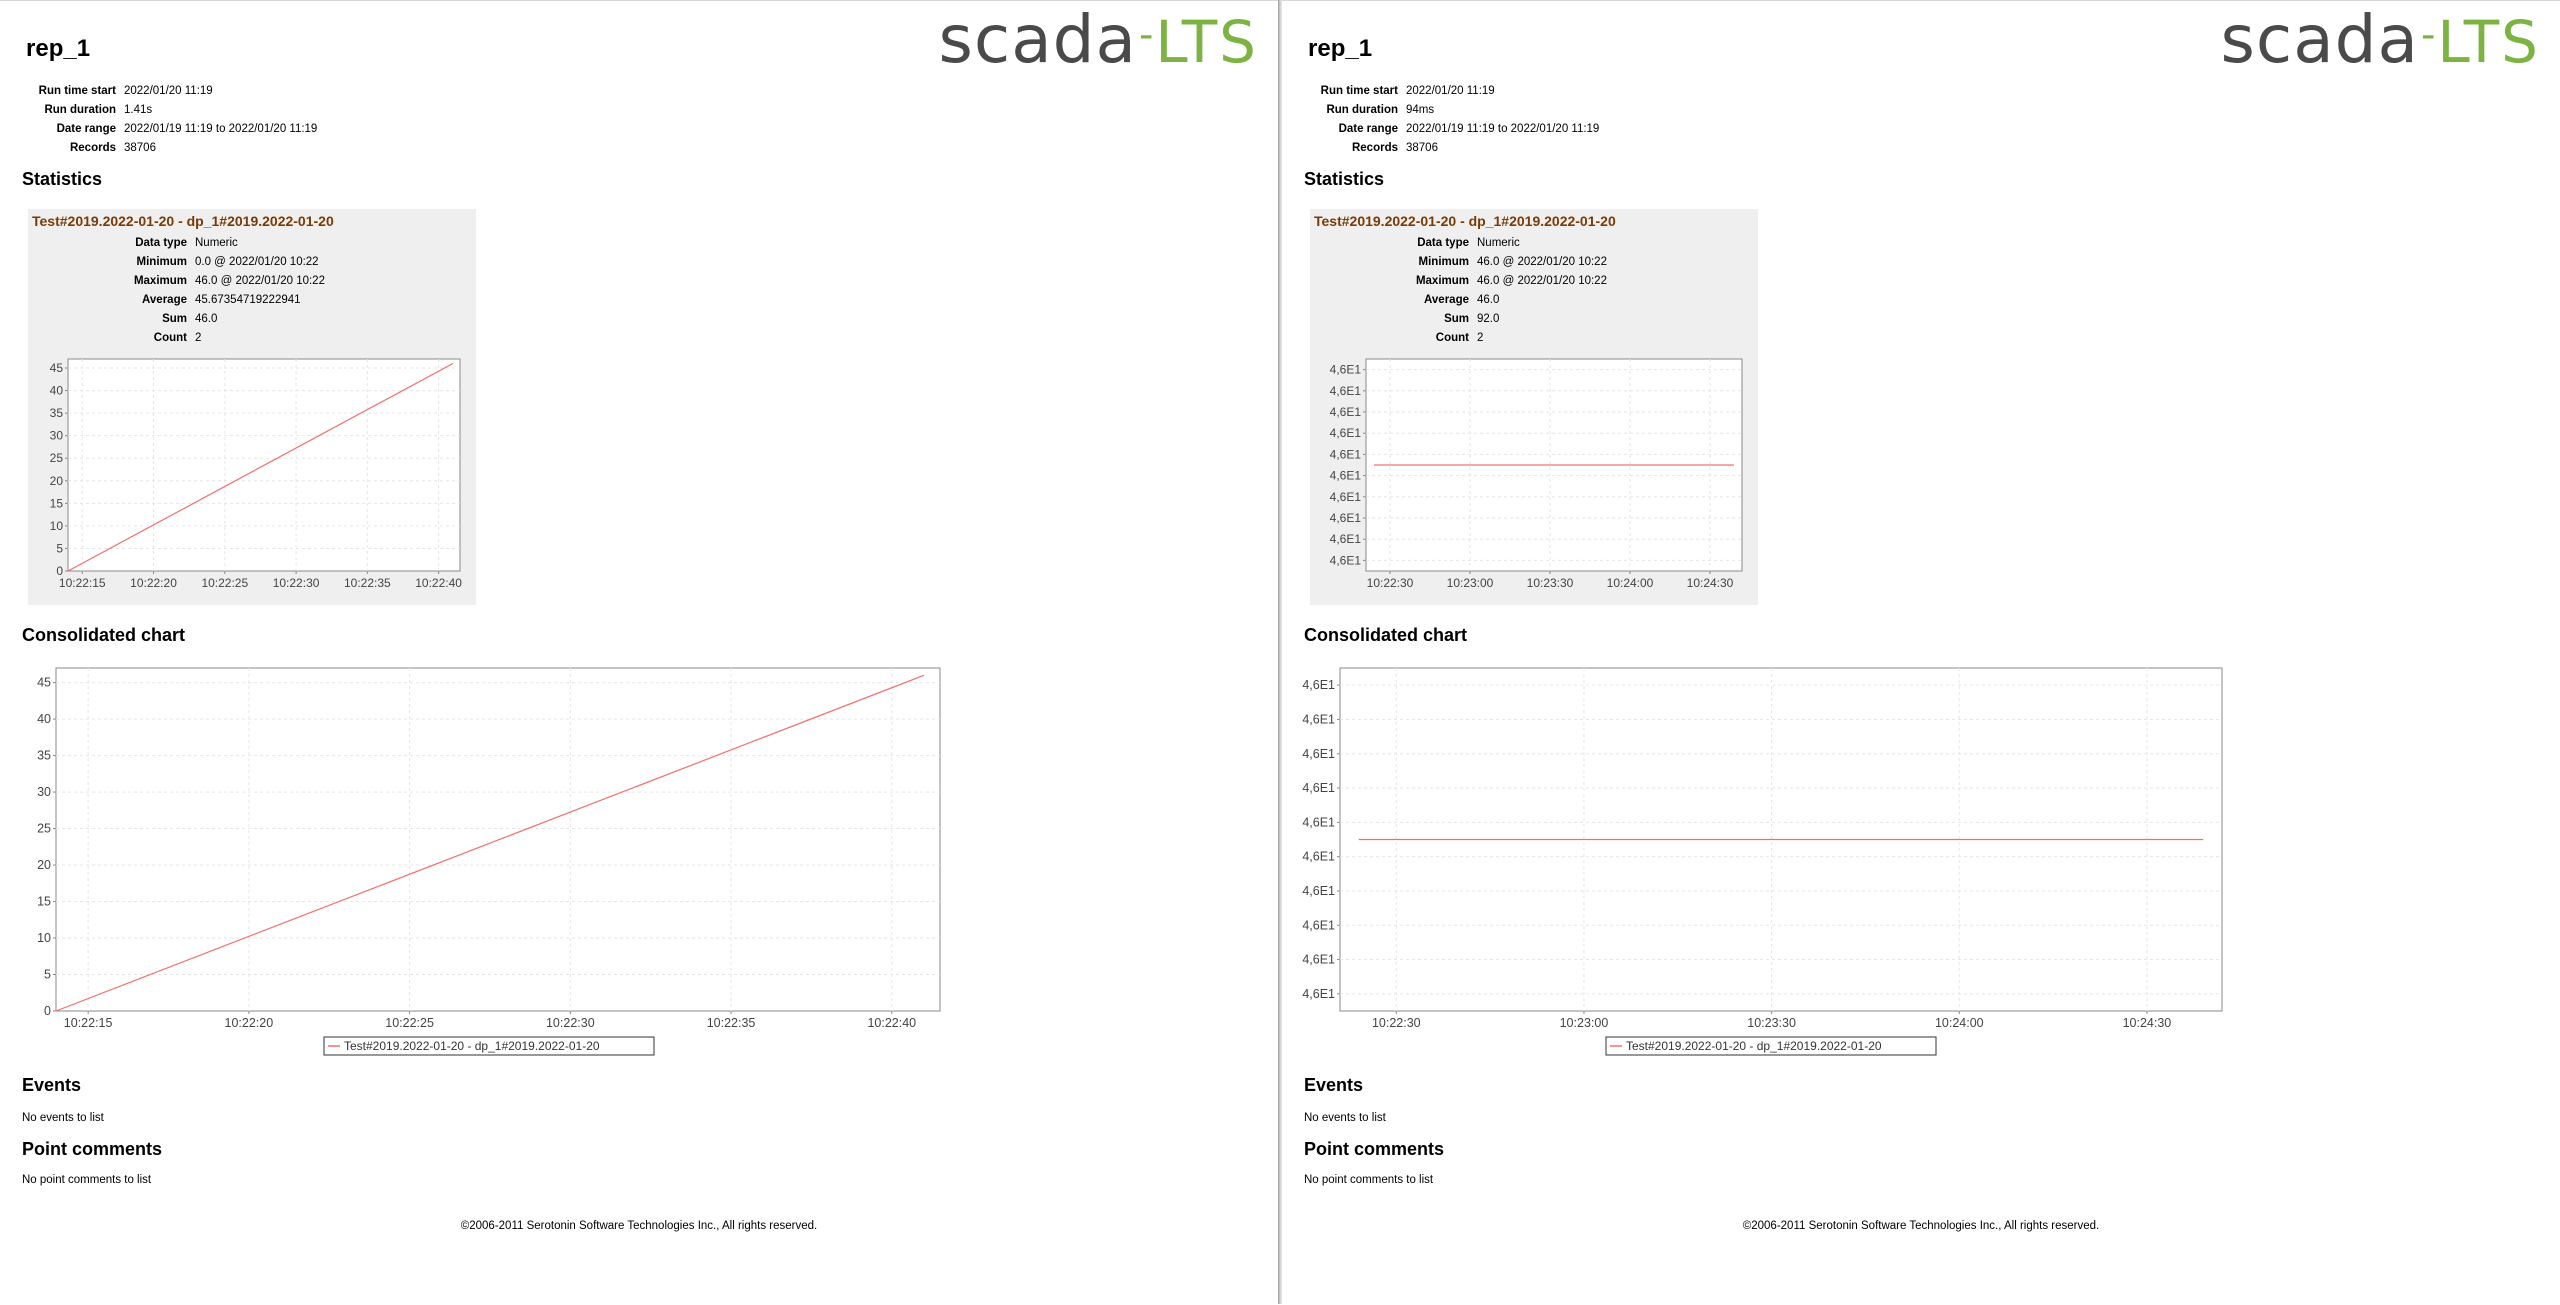 The image size is (2560, 1305). I want to click on stat-row: Sum 92.0, so click(1462, 318).